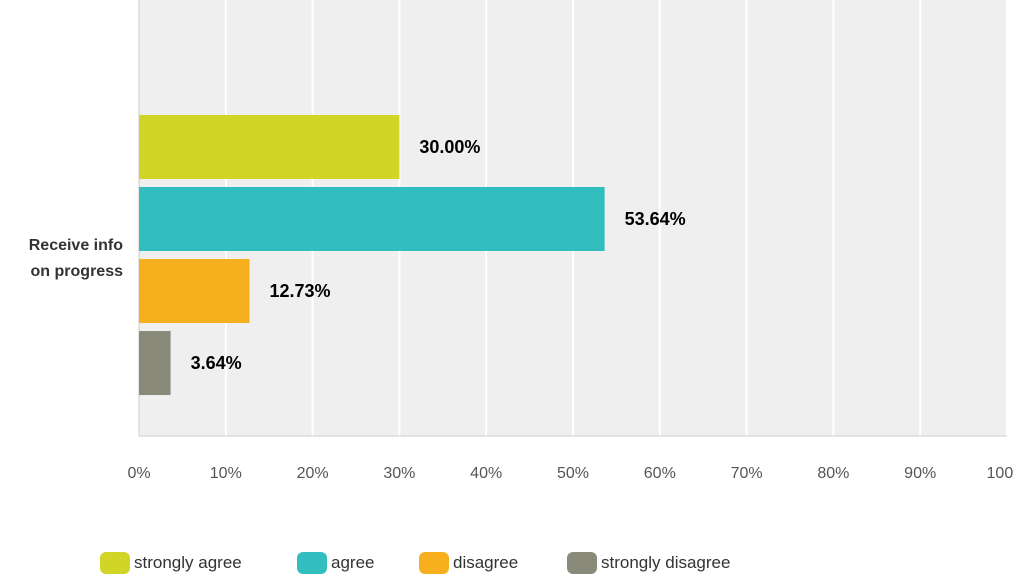 Image resolution: width=1014 pixels, height=583 pixels. Describe the element at coordinates (573, 473) in the screenshot. I see `x-tick-label: 50%` at that location.